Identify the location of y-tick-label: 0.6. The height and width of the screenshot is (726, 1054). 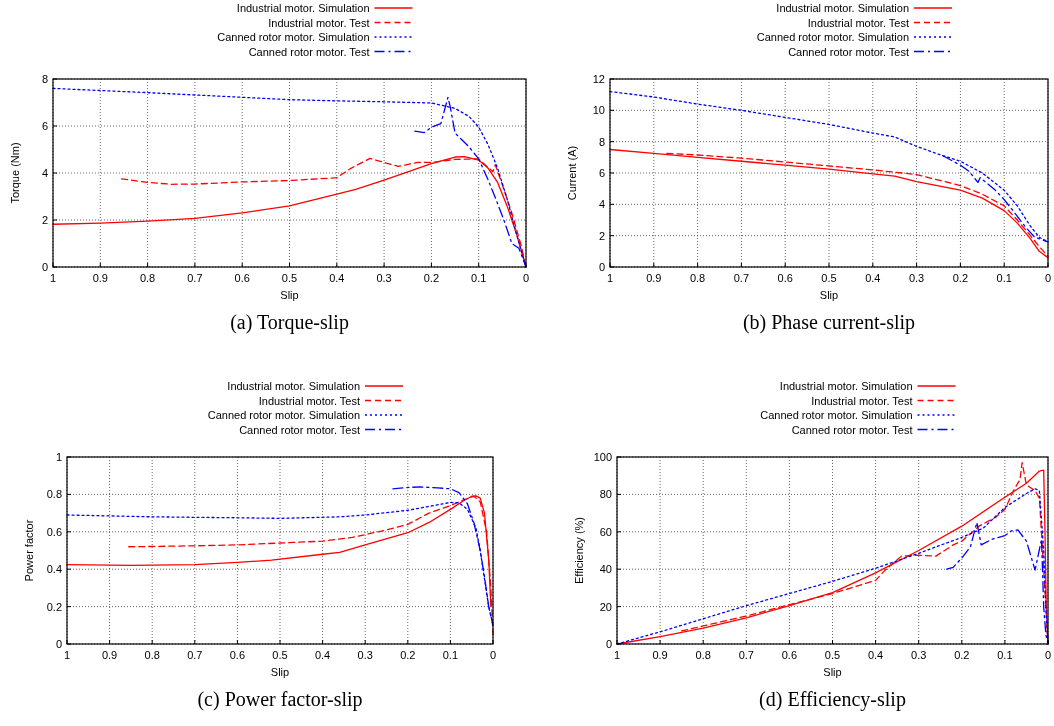
(54, 531).